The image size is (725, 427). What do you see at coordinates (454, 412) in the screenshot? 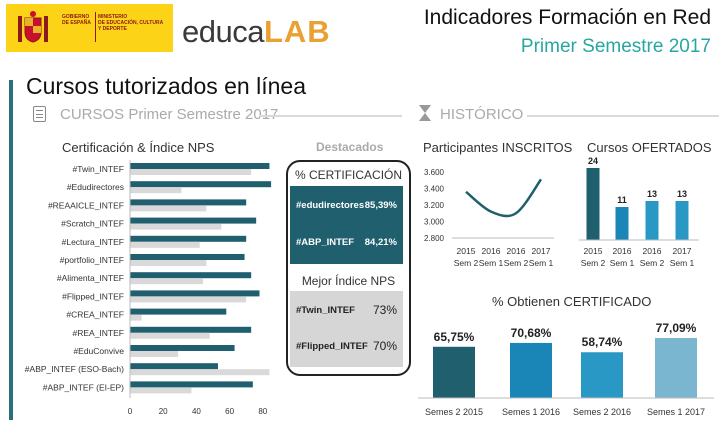
I see `x-tick-label: Semes 2 2015` at bounding box center [454, 412].